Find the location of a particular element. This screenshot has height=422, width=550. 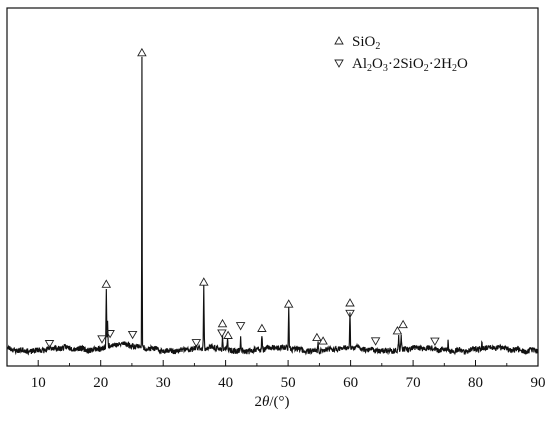

x-axis-label-symbol: θ is located at coordinates (266, 402).